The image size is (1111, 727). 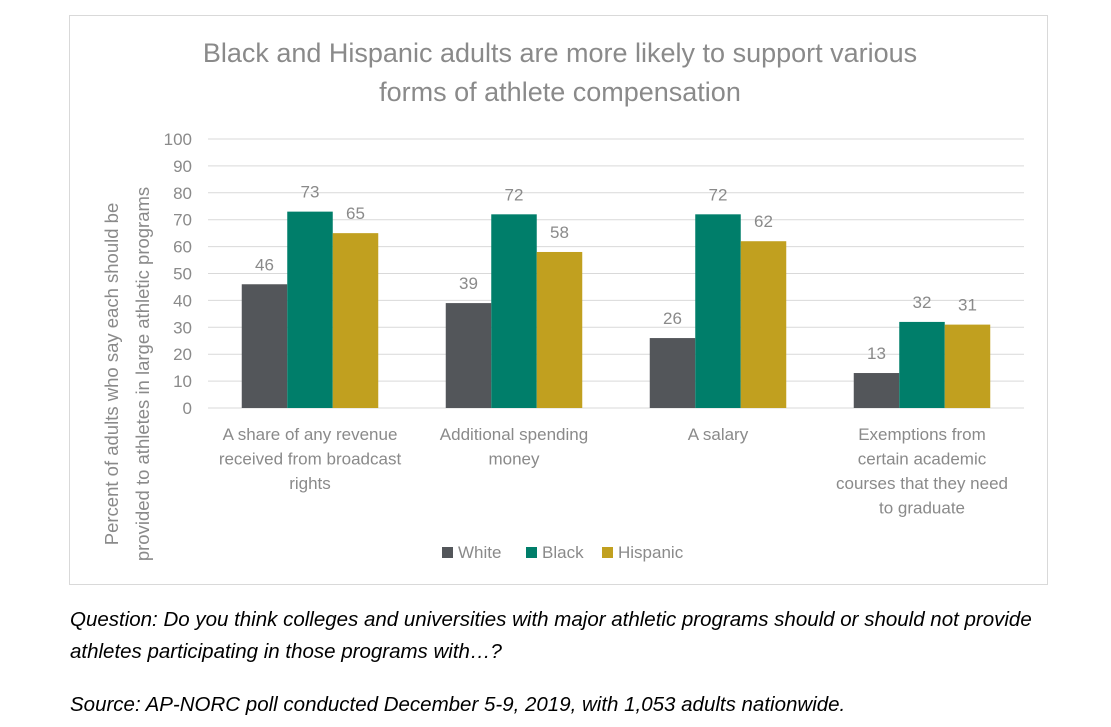 I want to click on category-label-line: A salary, so click(x=718, y=434).